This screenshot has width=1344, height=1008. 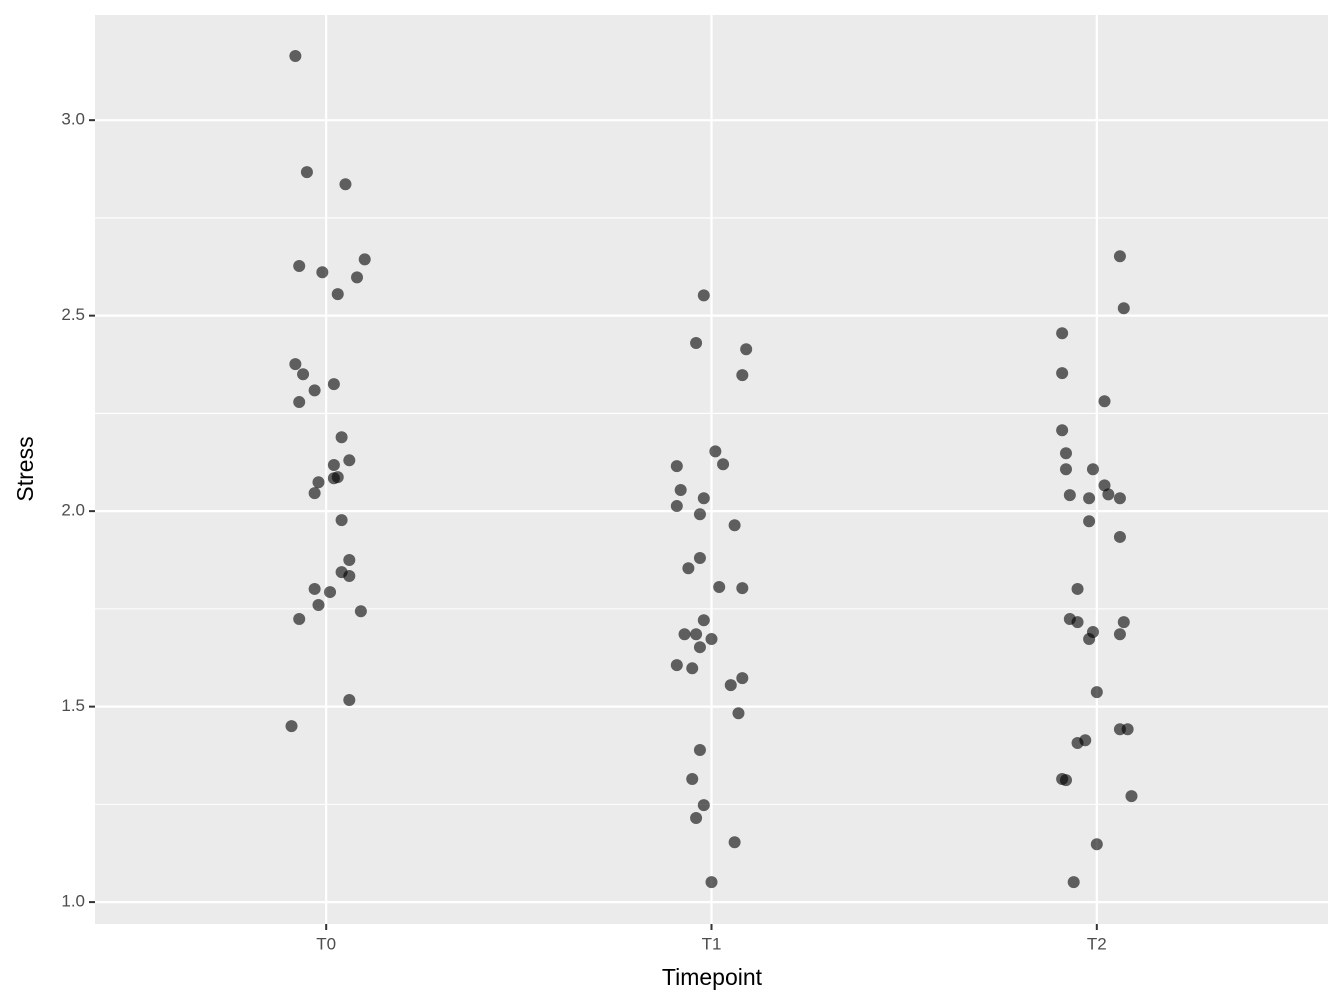 I want to click on y-tick-label: 2.5, so click(x=73, y=314).